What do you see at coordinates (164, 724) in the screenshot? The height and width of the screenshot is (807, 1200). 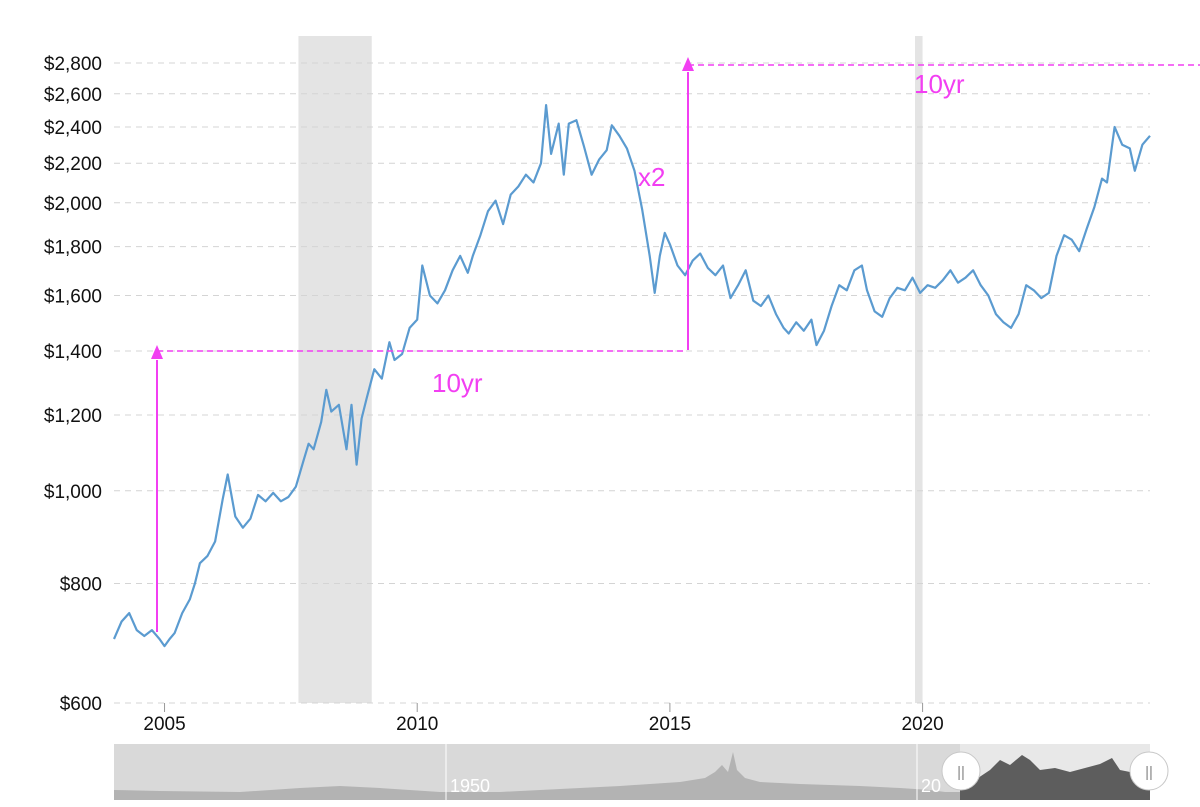 I see `x-tick-label: 2005` at bounding box center [164, 724].